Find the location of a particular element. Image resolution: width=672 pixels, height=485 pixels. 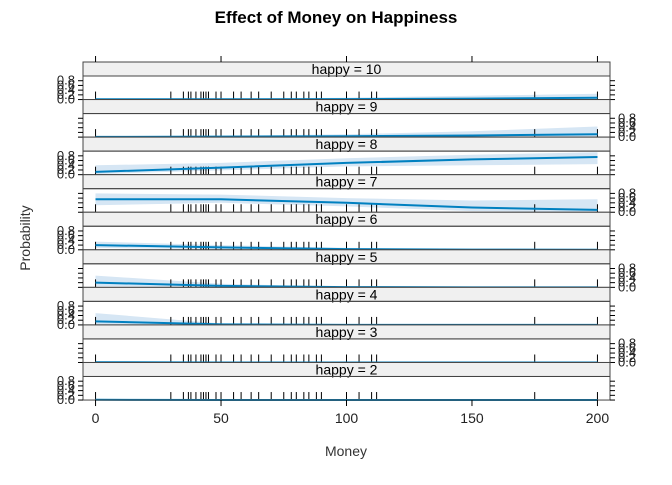

chart-title: Effect of Money on Happiness is located at coordinates (336, 17).